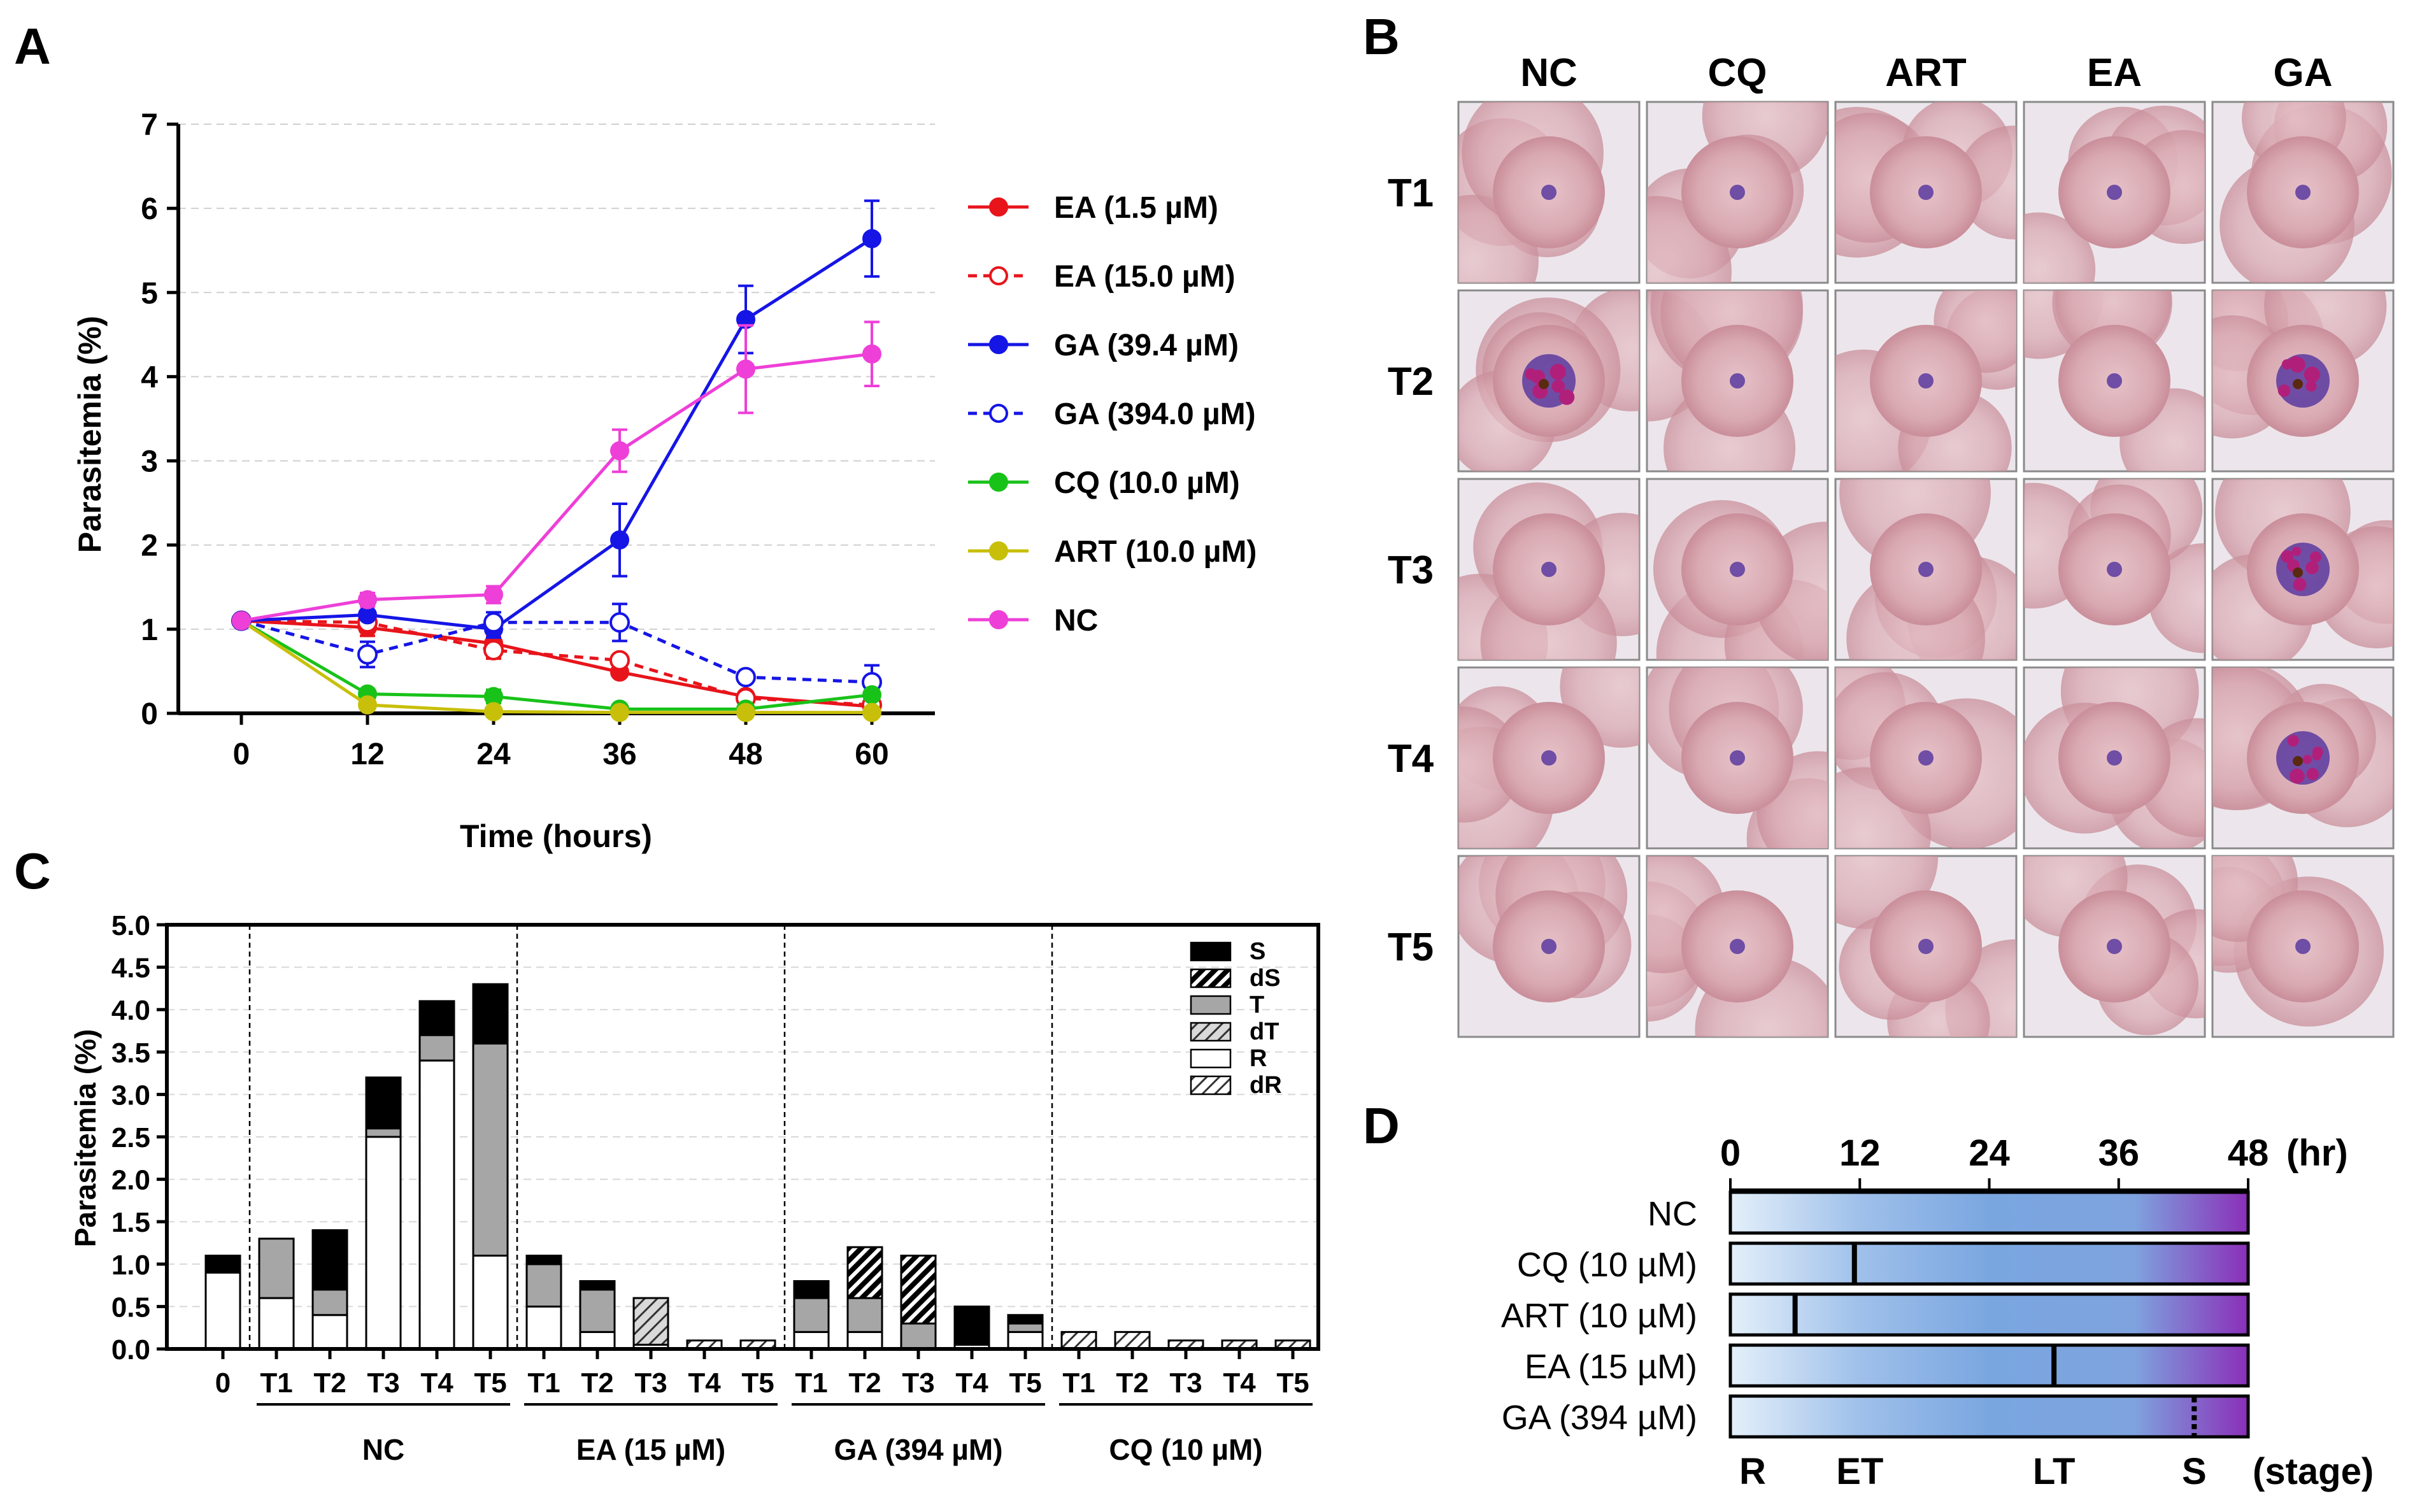 The width and height of the screenshot is (2415, 1512). What do you see at coordinates (1599, 1316) in the screenshot?
I see `row-label: ART (10 µM)` at bounding box center [1599, 1316].